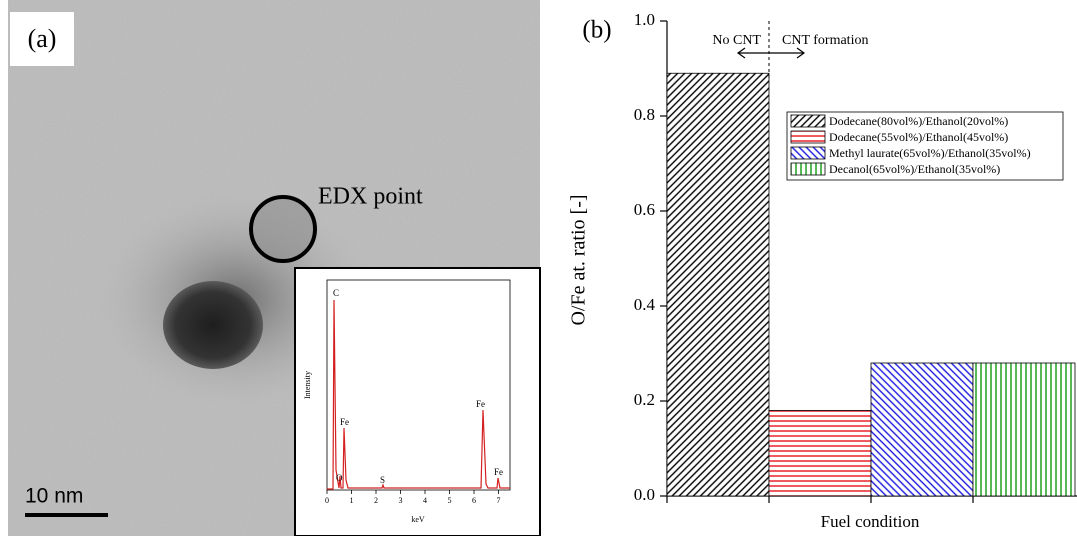 The image size is (1077, 536). I want to click on label-box, so click(42, 39).